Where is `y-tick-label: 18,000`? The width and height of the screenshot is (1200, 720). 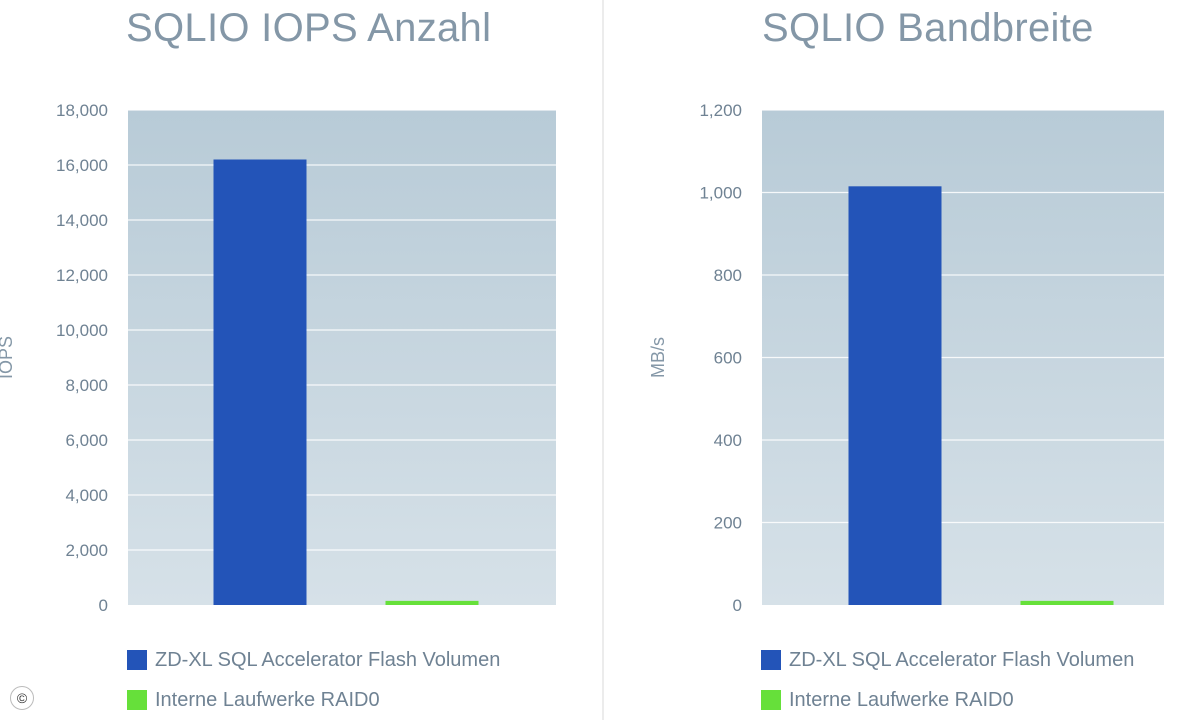
y-tick-label: 18,000 is located at coordinates (82, 110).